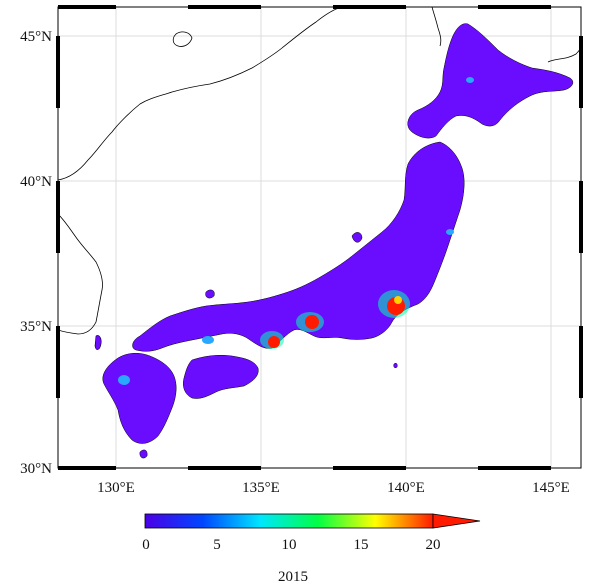  Describe the element at coordinates (551, 488) in the screenshot. I see `lon-tick-145: 145°E` at that location.